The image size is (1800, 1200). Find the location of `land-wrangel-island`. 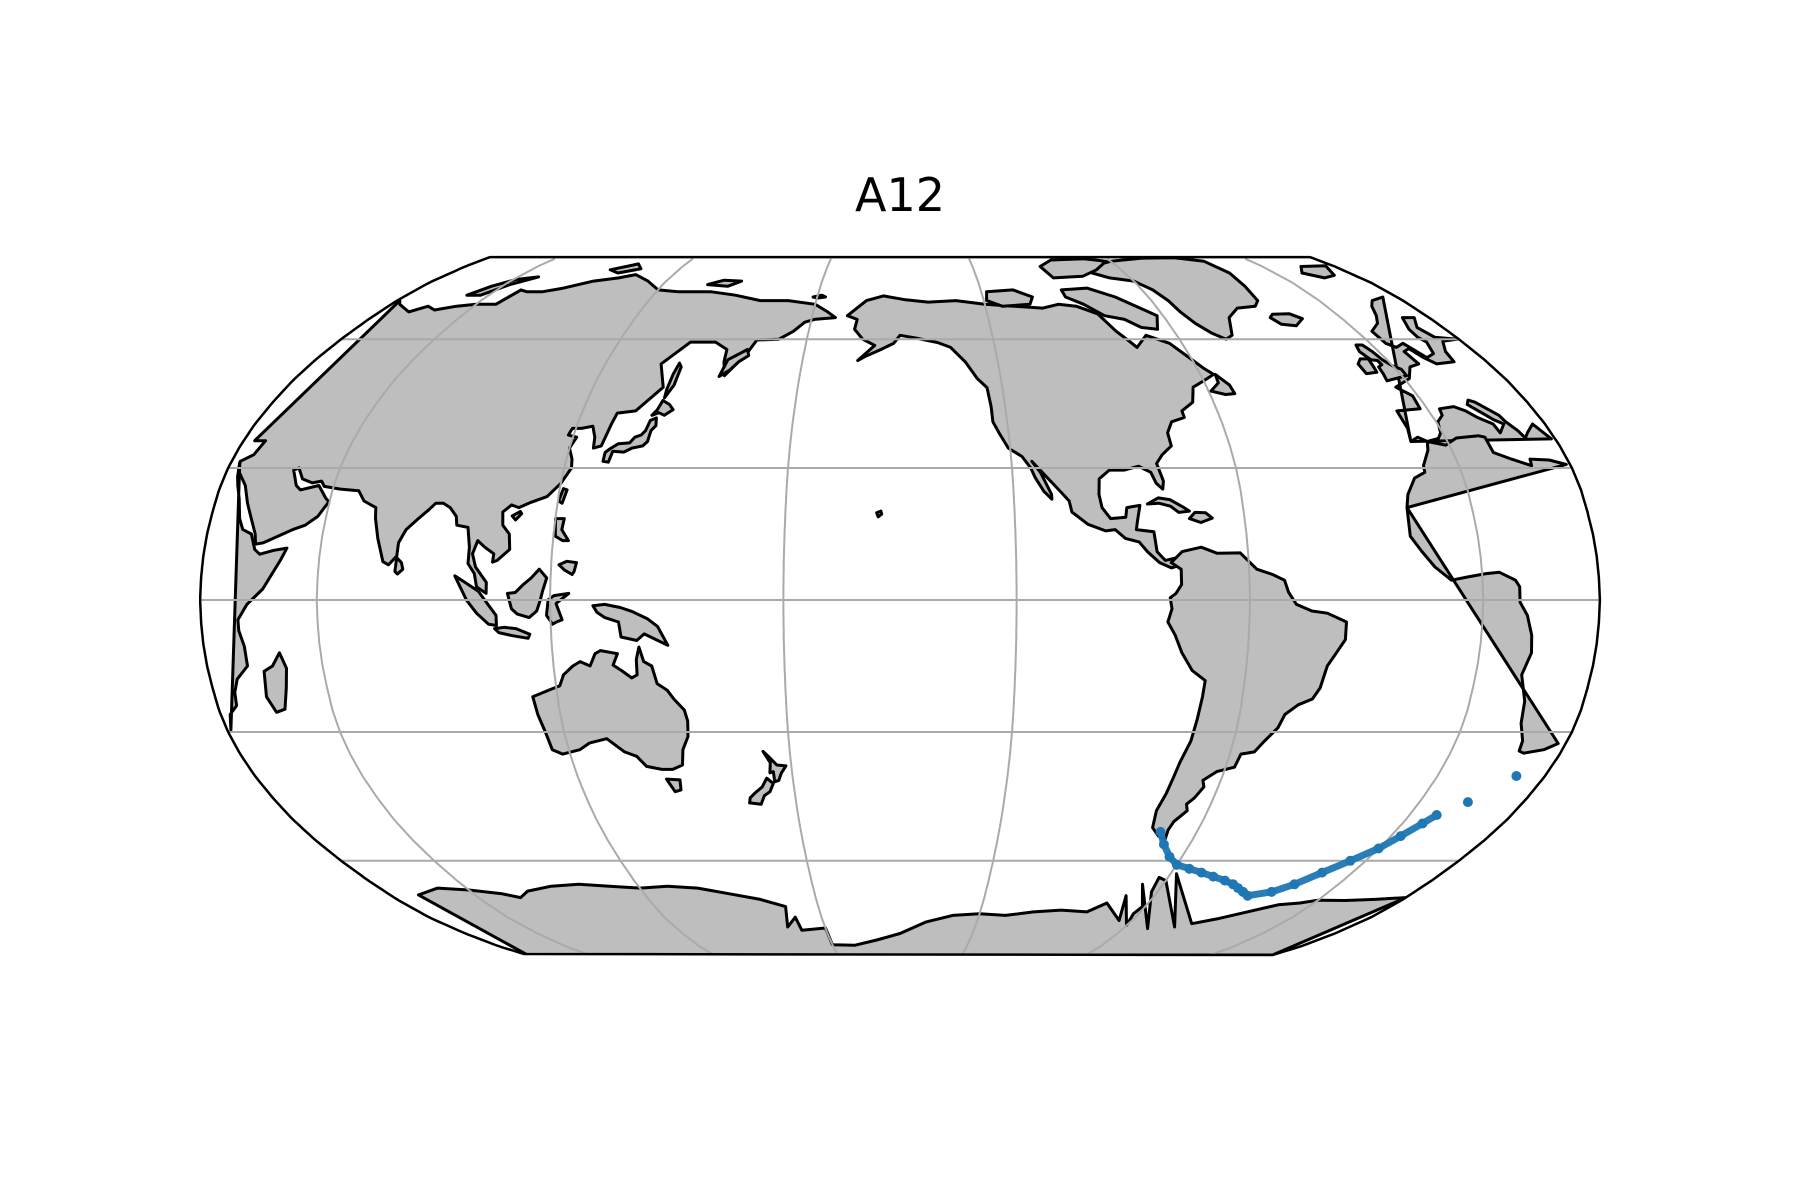

land-wrangel-island is located at coordinates (819, 296).